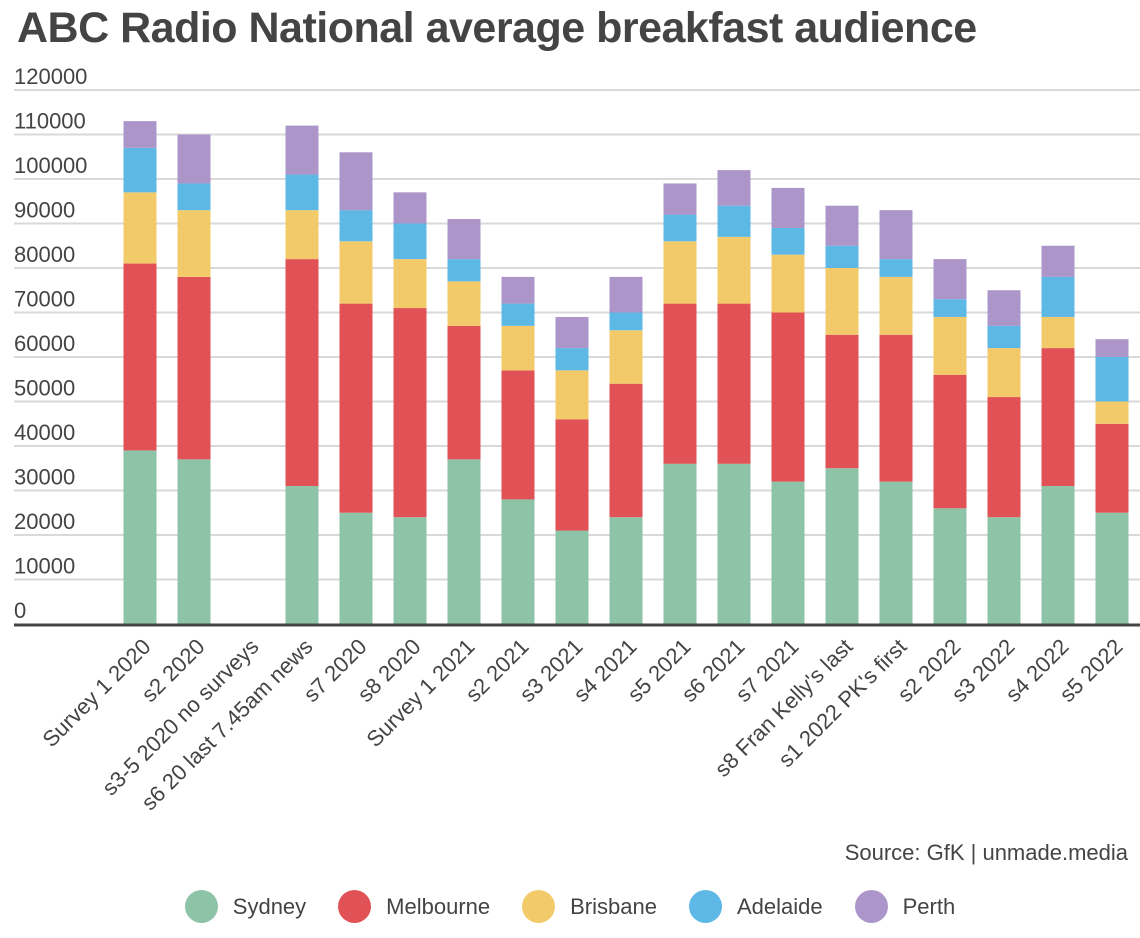  What do you see at coordinates (438, 906) in the screenshot?
I see `legend-label: Melbourne` at bounding box center [438, 906].